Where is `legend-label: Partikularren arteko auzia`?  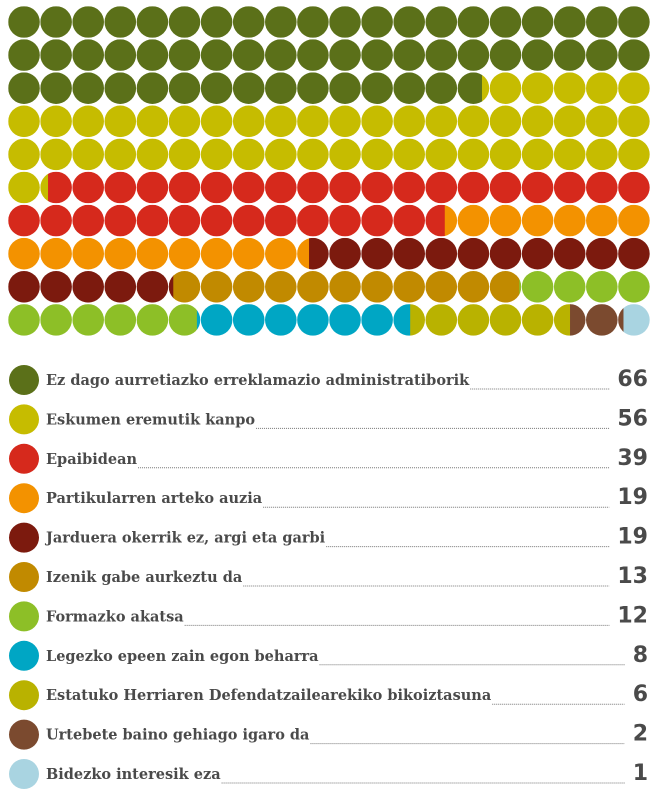
legend-label: Partikularren arteko auzia is located at coordinates (154, 498).